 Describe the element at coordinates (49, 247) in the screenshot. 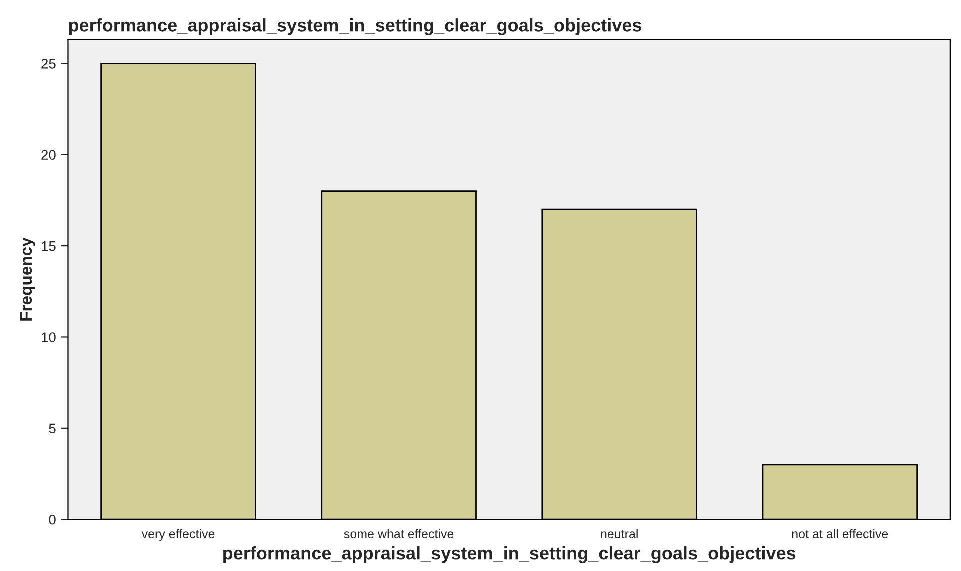

I see `y-tick-label: 15` at that location.